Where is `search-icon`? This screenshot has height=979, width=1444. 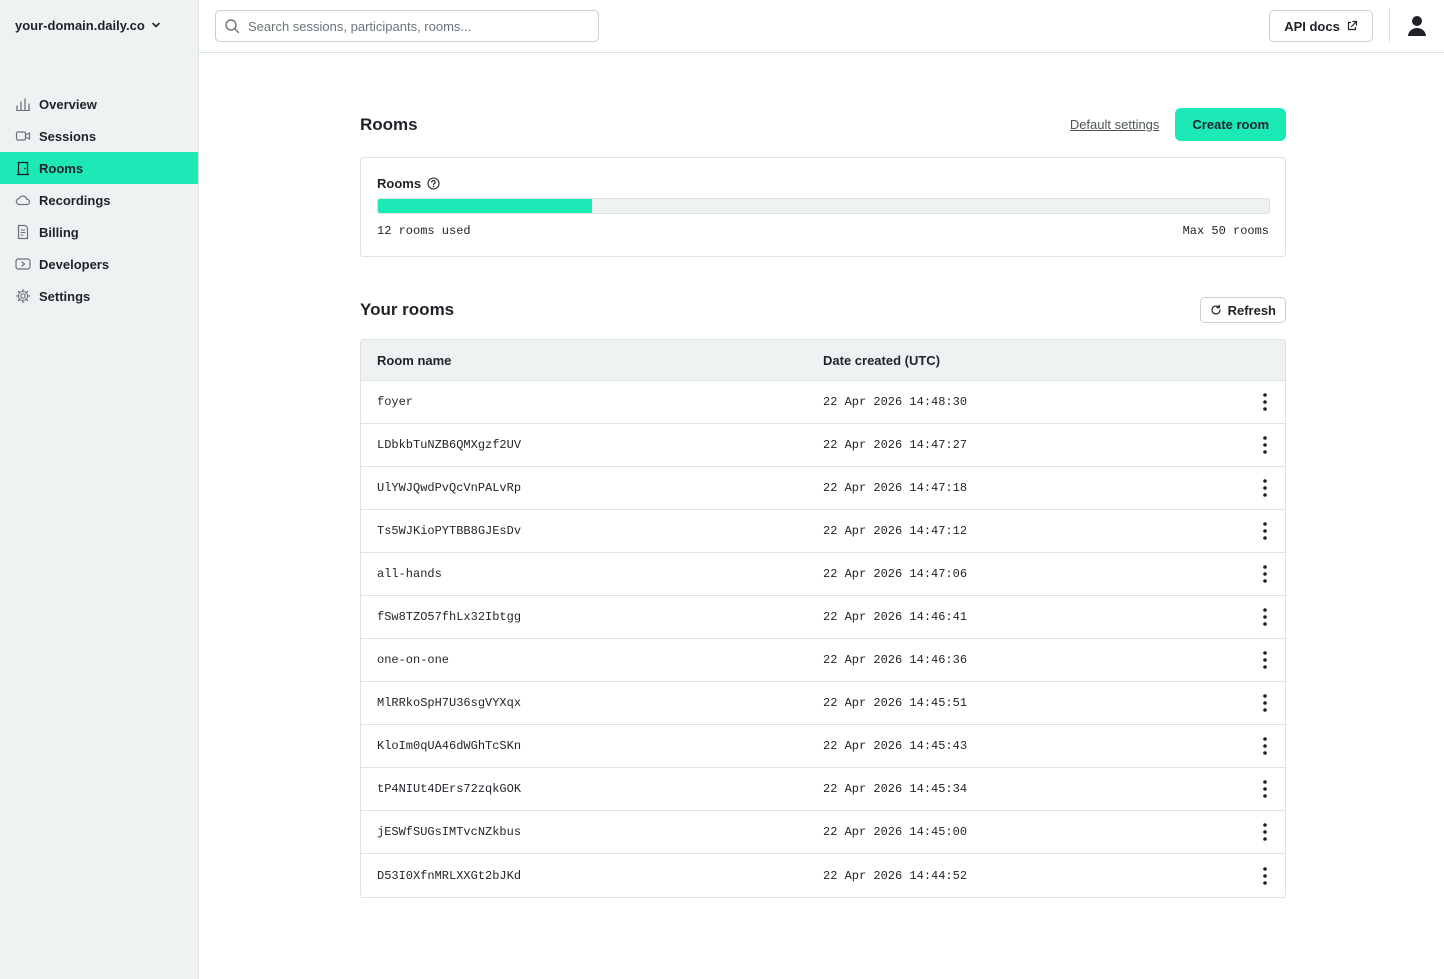 search-icon is located at coordinates (232, 26).